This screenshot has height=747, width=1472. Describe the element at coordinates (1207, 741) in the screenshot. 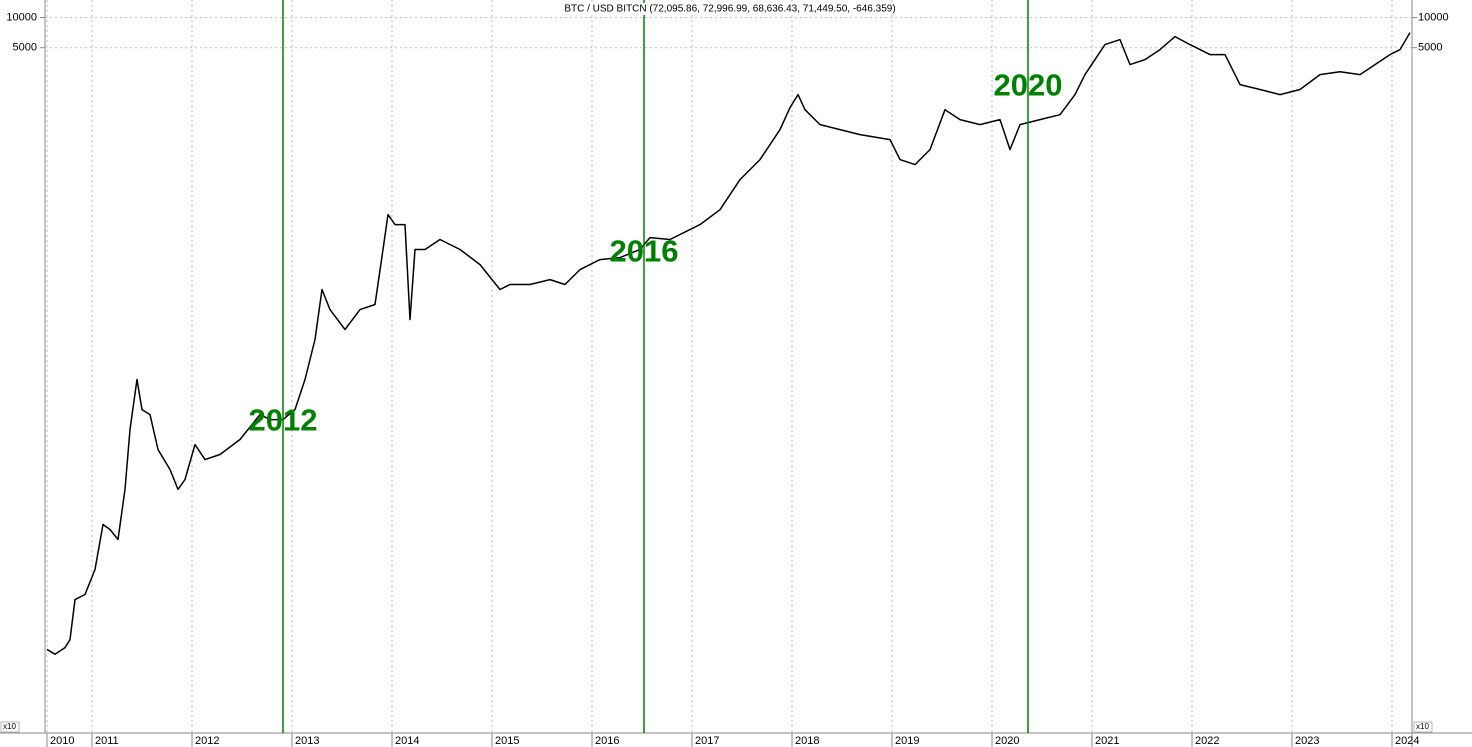

I see `x-tick-label: 2022` at that location.